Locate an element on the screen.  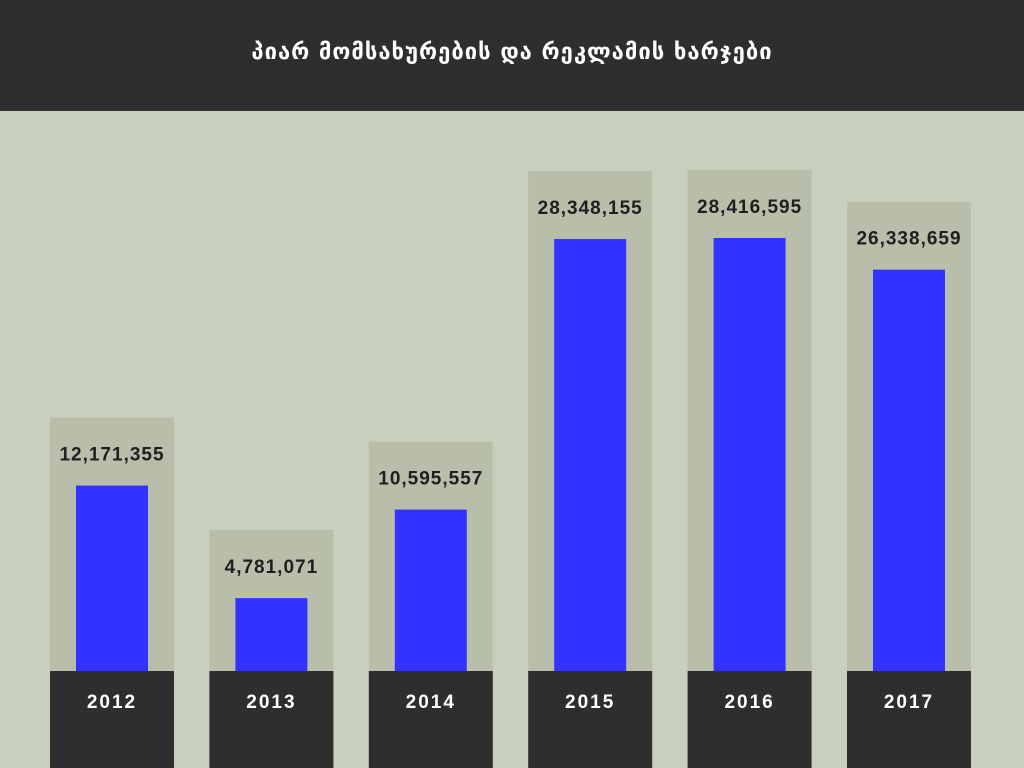
bar-2012 is located at coordinates (112, 578).